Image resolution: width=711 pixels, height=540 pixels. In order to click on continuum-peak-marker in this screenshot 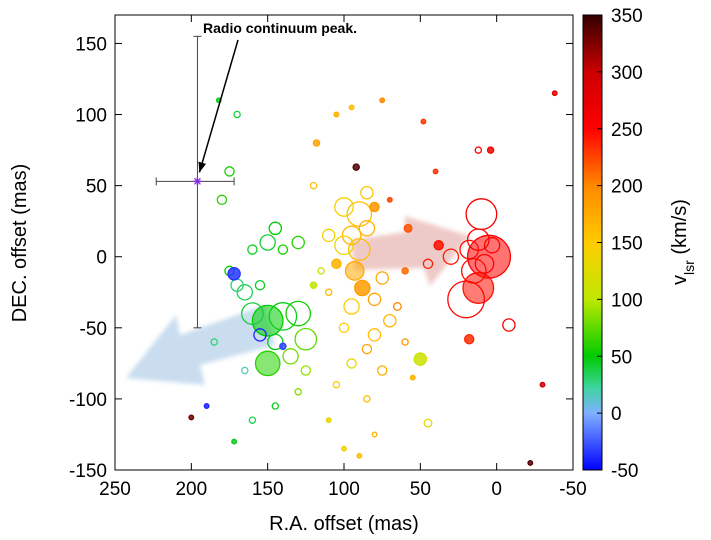, I will do `click(197, 181)`.